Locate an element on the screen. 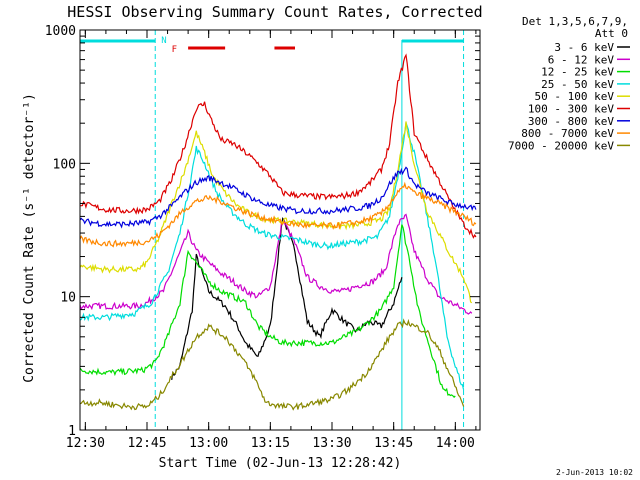  x-tick-label: 13:45 is located at coordinates (393, 443).